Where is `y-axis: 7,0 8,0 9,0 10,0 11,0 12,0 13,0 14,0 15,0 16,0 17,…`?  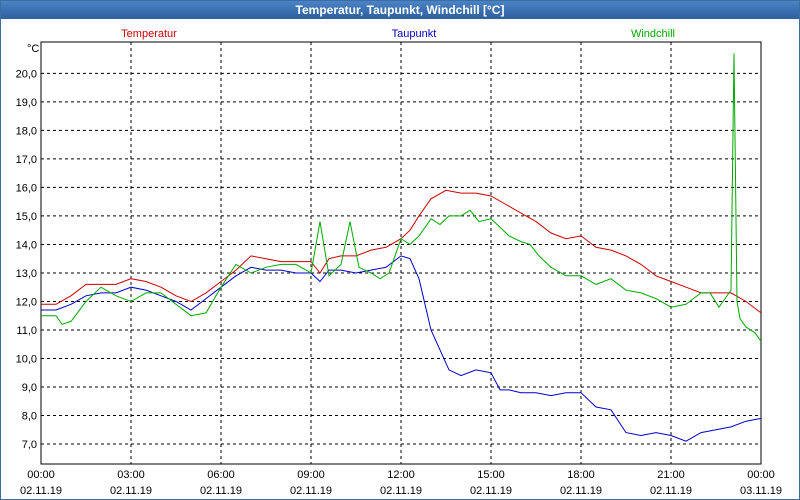 y-axis: 7,0 8,0 9,0 10,0 11,0 12,0 13,0 14,0 15,0 16,0 17,… is located at coordinates (26, 259).